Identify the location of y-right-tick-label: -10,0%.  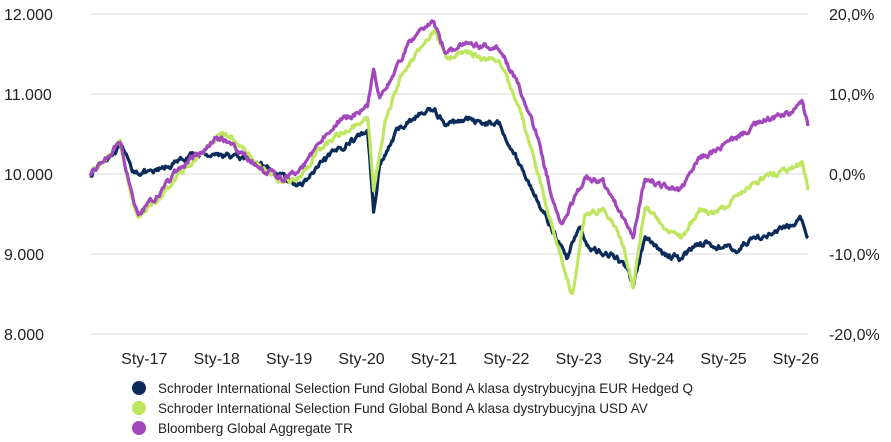
(854, 255).